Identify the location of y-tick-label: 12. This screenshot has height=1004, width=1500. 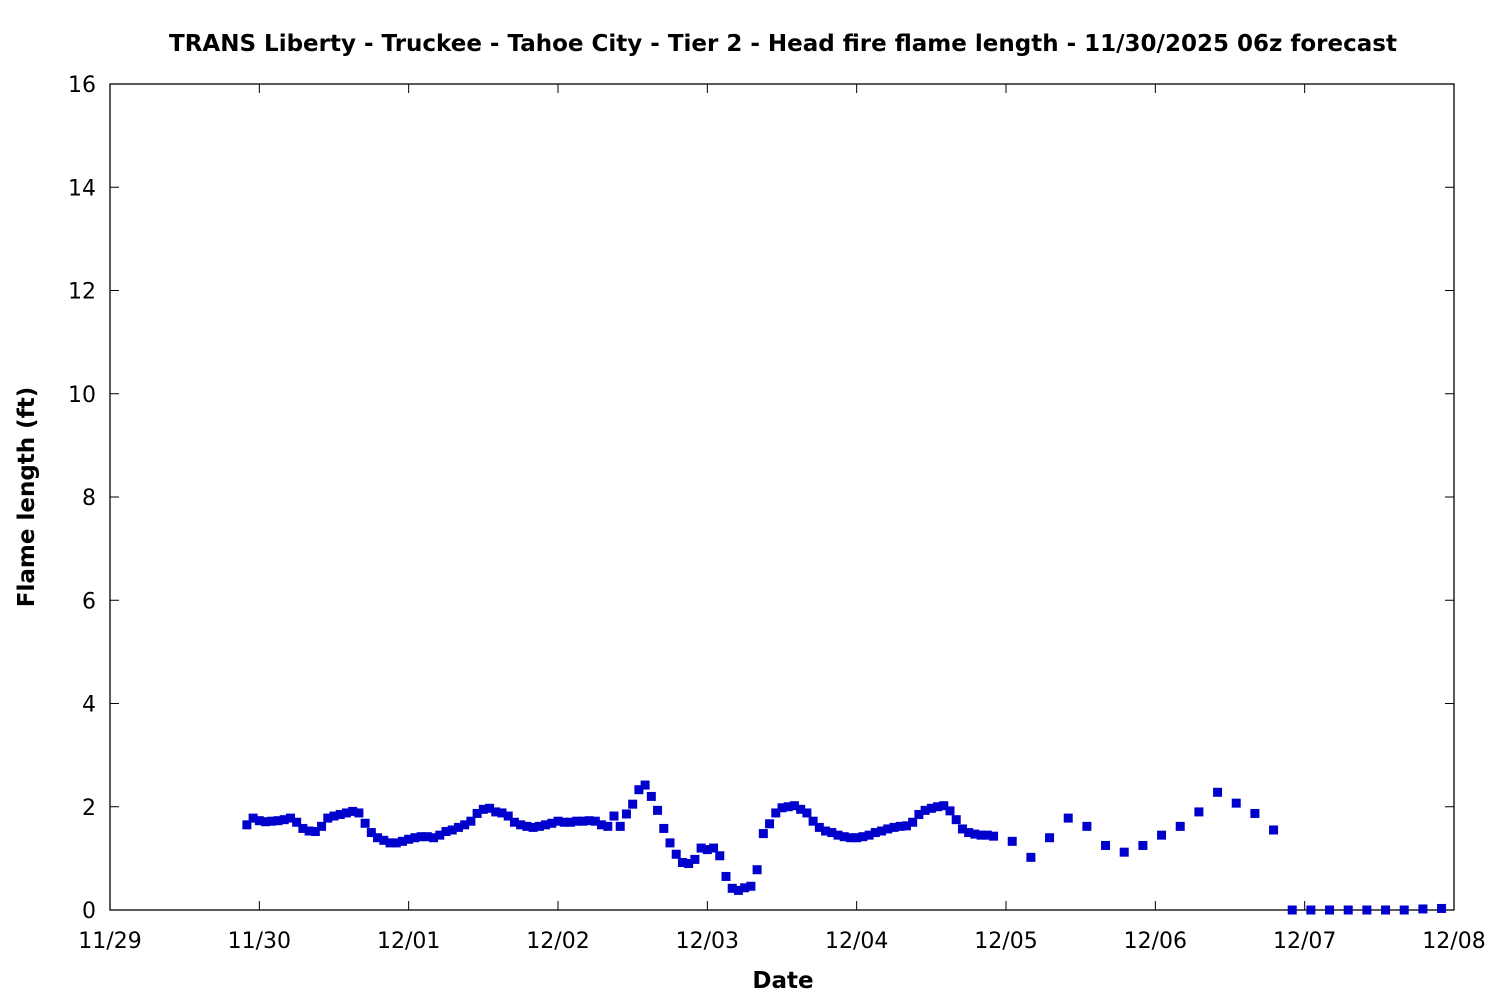
(82, 292).